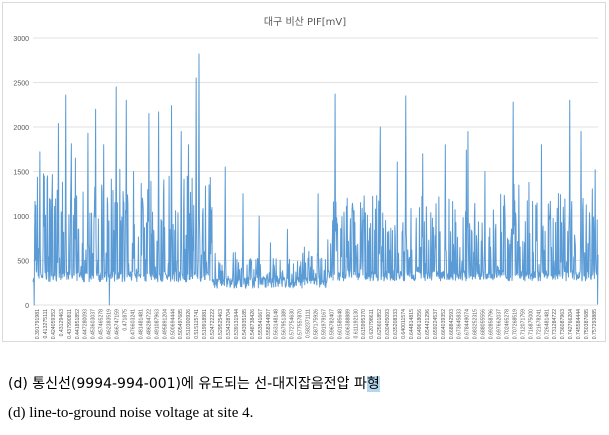 The height and width of the screenshot is (435, 609). What do you see at coordinates (364, 324) in the screenshot?
I see `x-tick-label: 0.615995370` at bounding box center [364, 324].